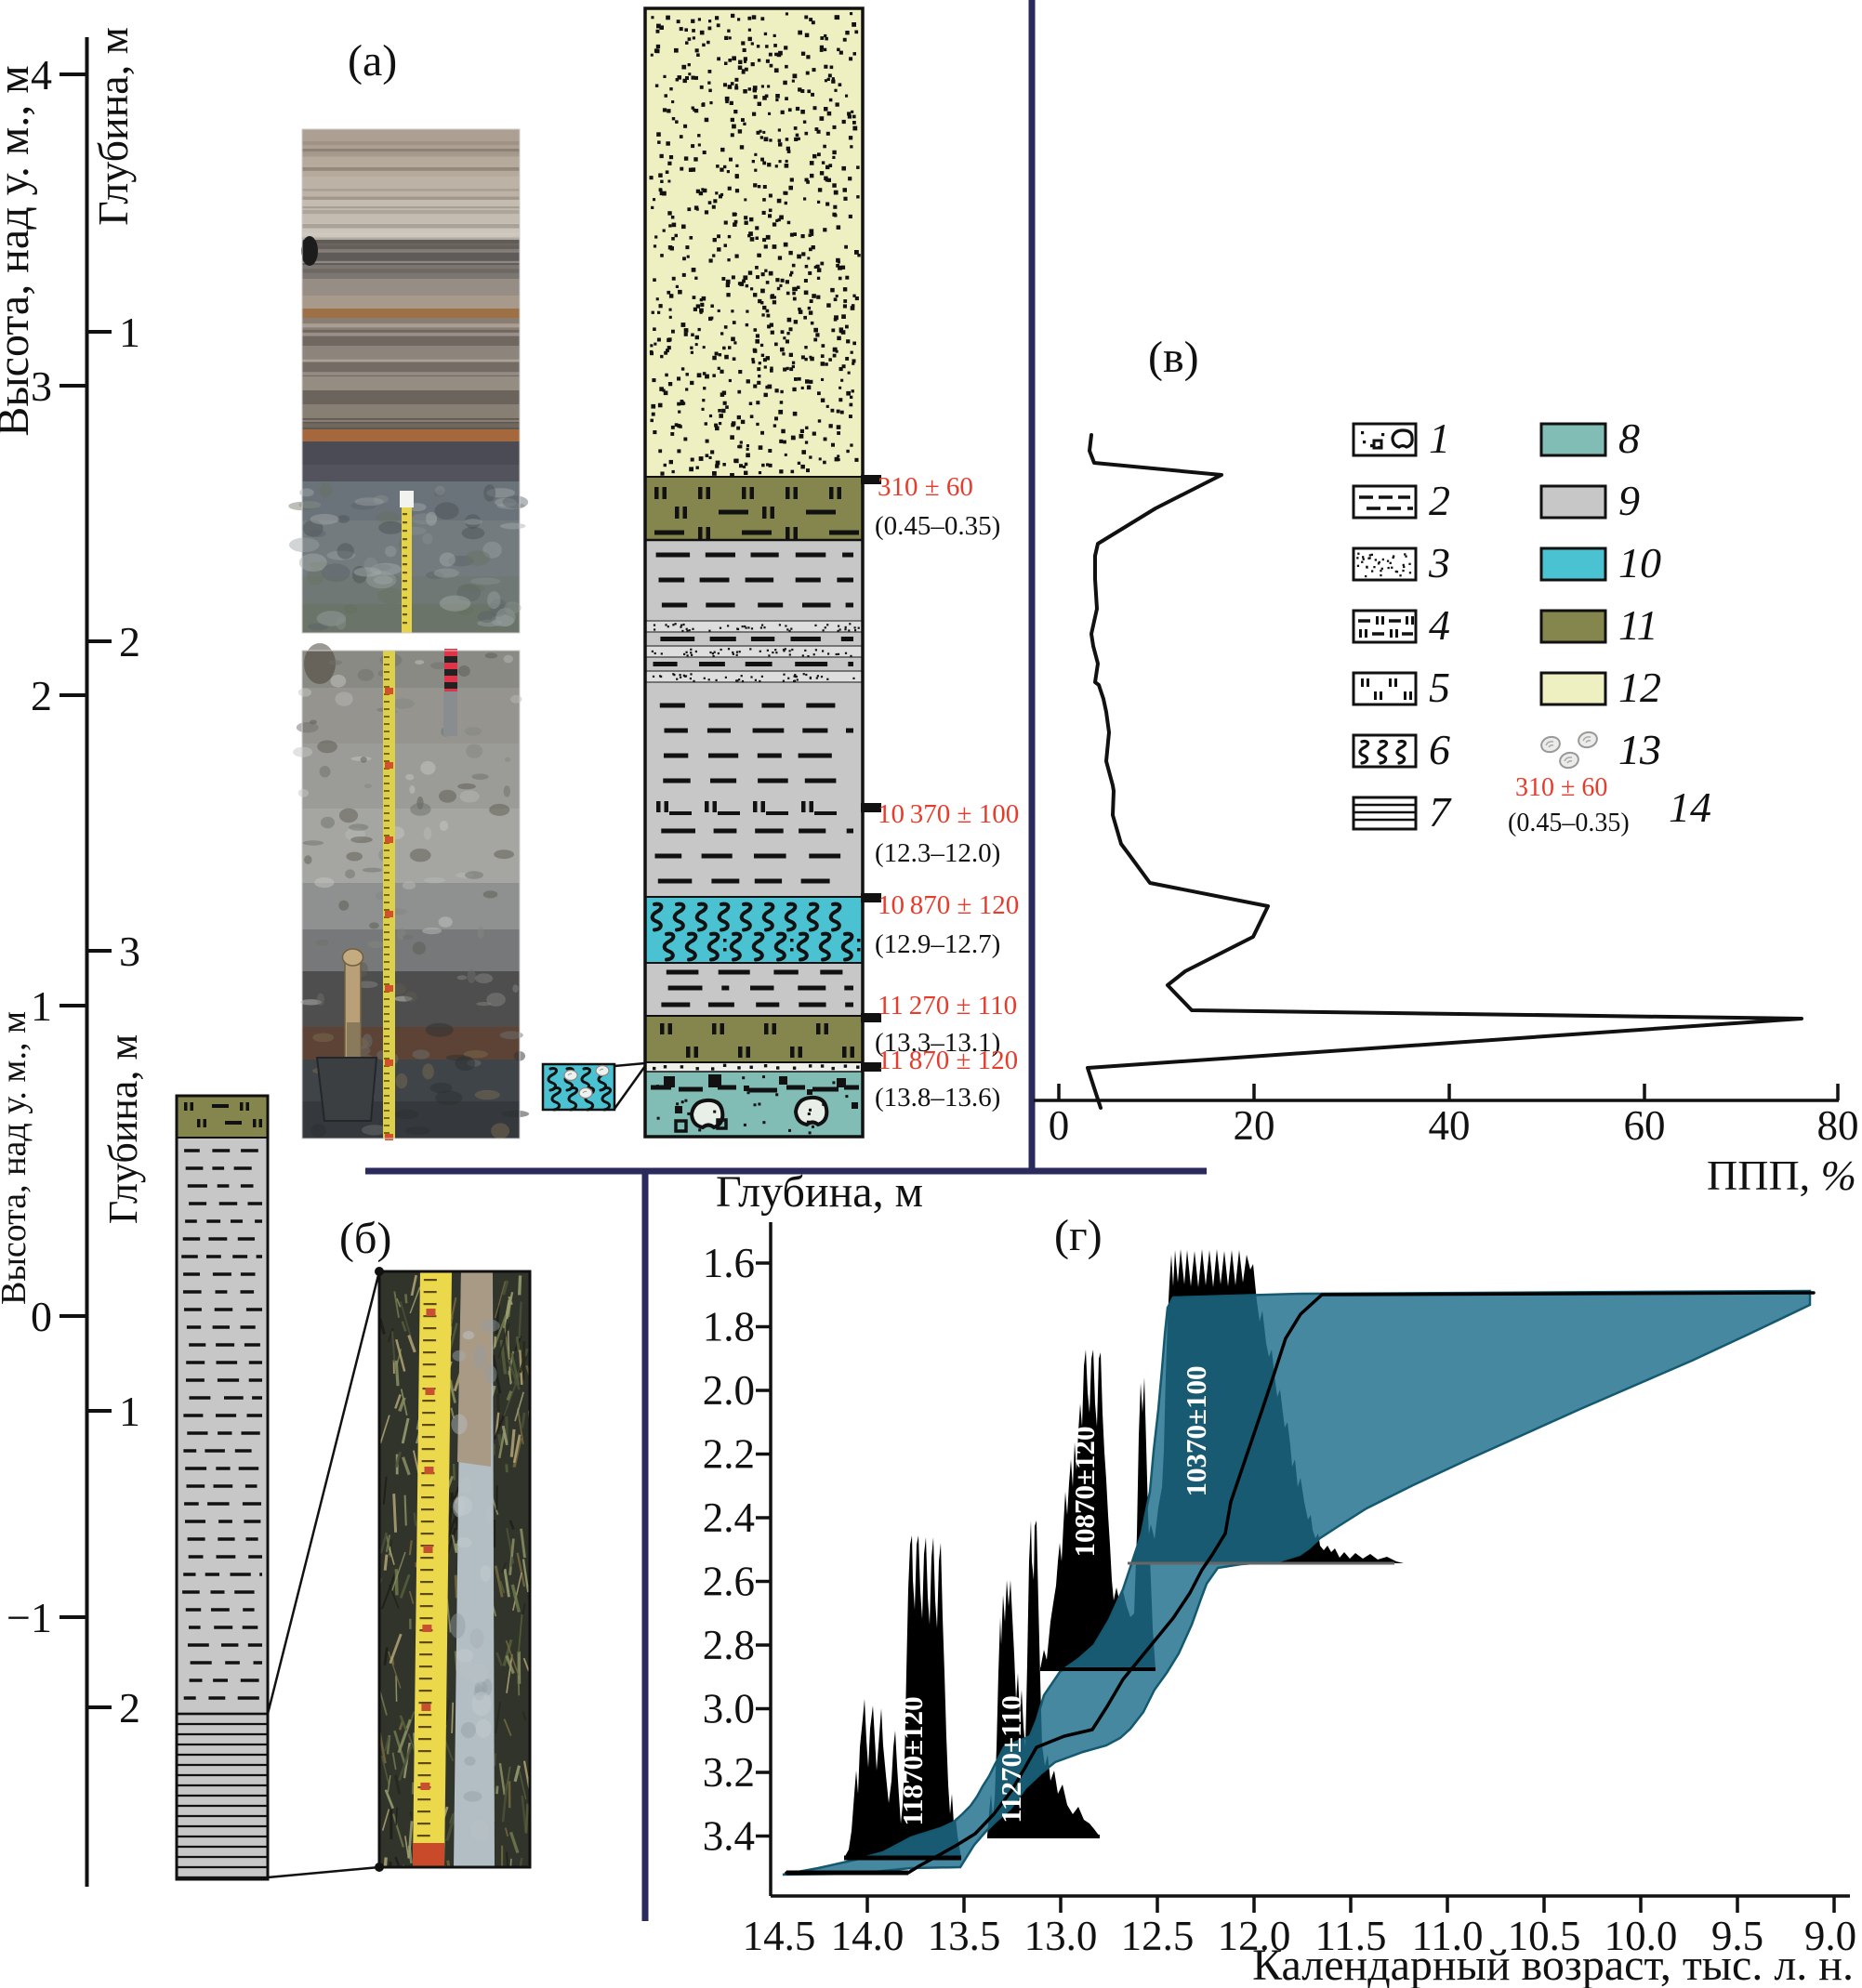  What do you see at coordinates (1441, 812) in the screenshot?
I see `svg-text: 7` at bounding box center [1441, 812].